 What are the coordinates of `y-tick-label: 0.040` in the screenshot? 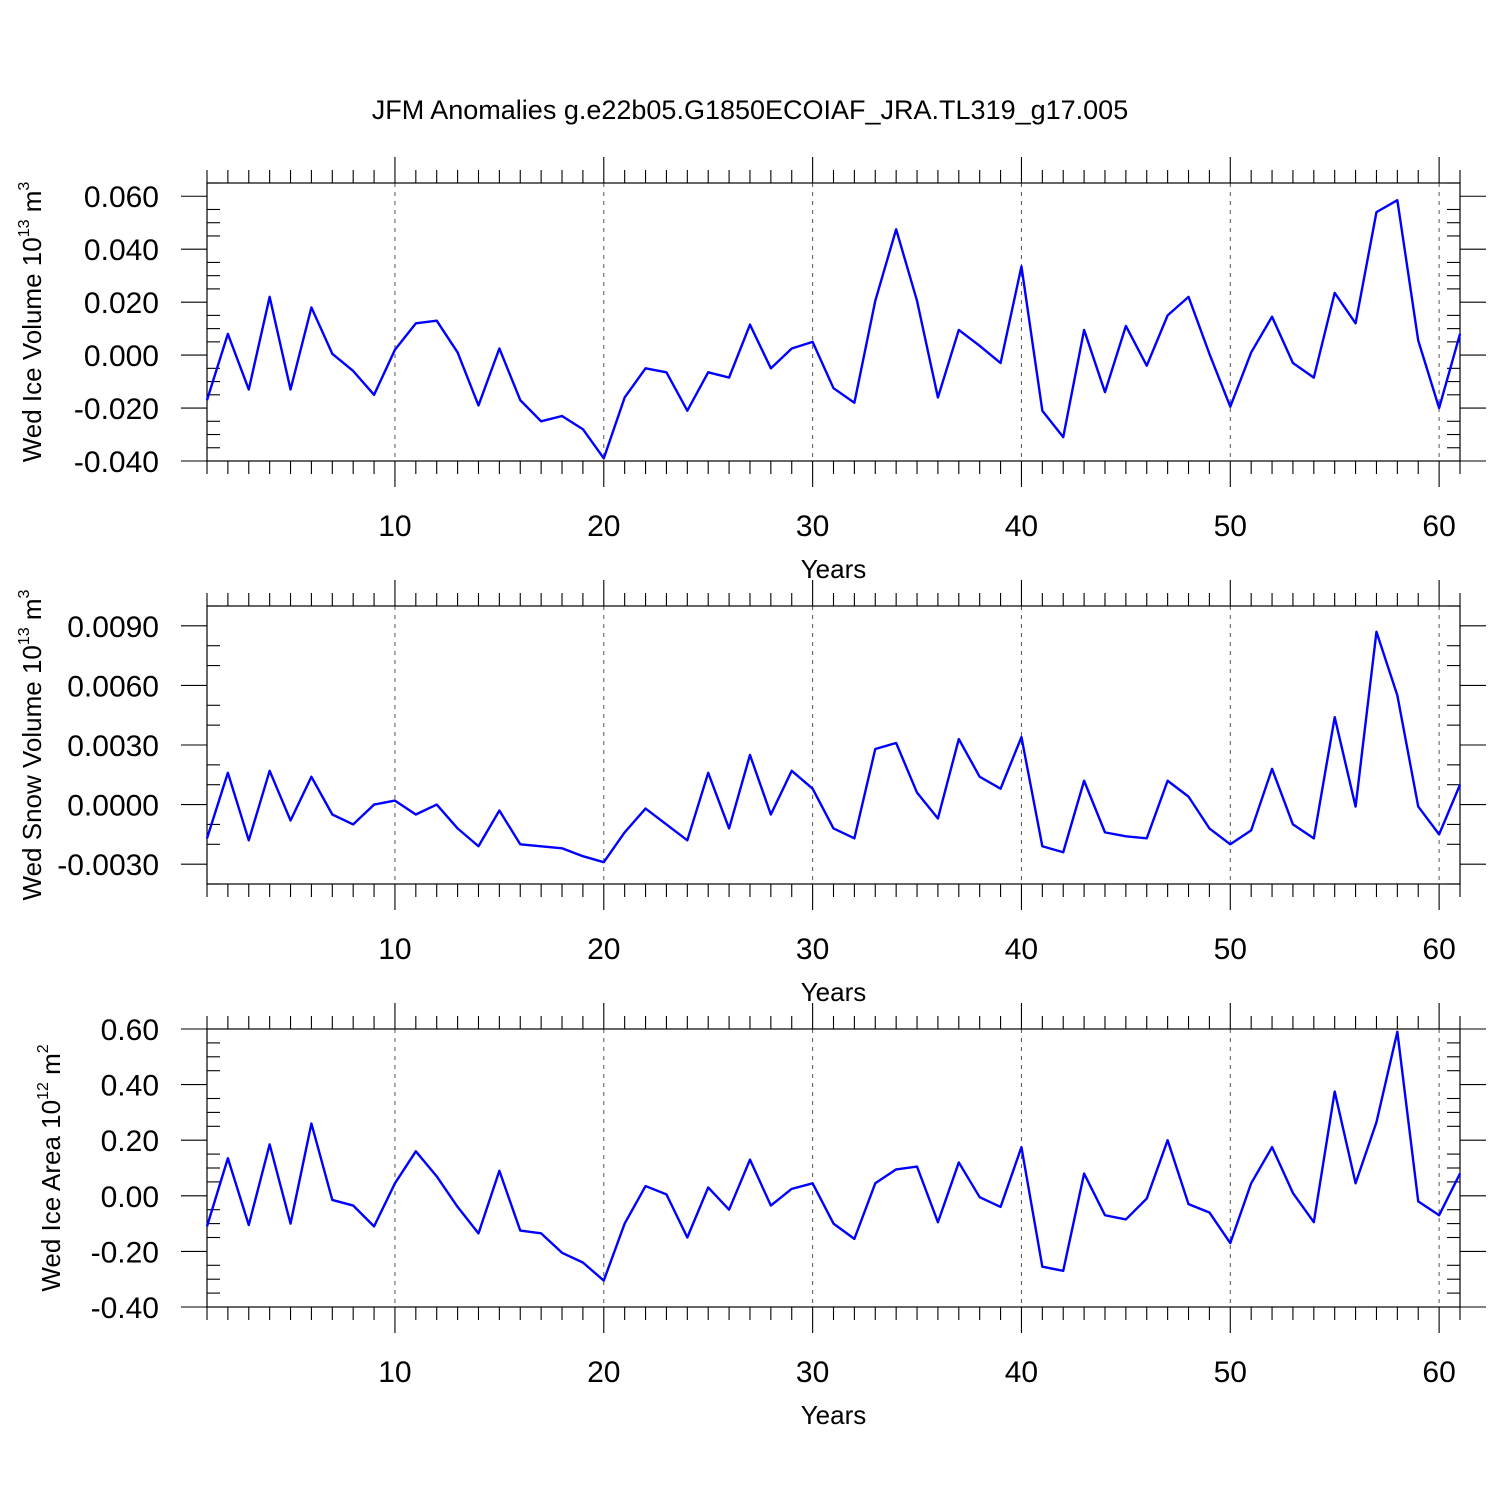 It's located at (121, 250).